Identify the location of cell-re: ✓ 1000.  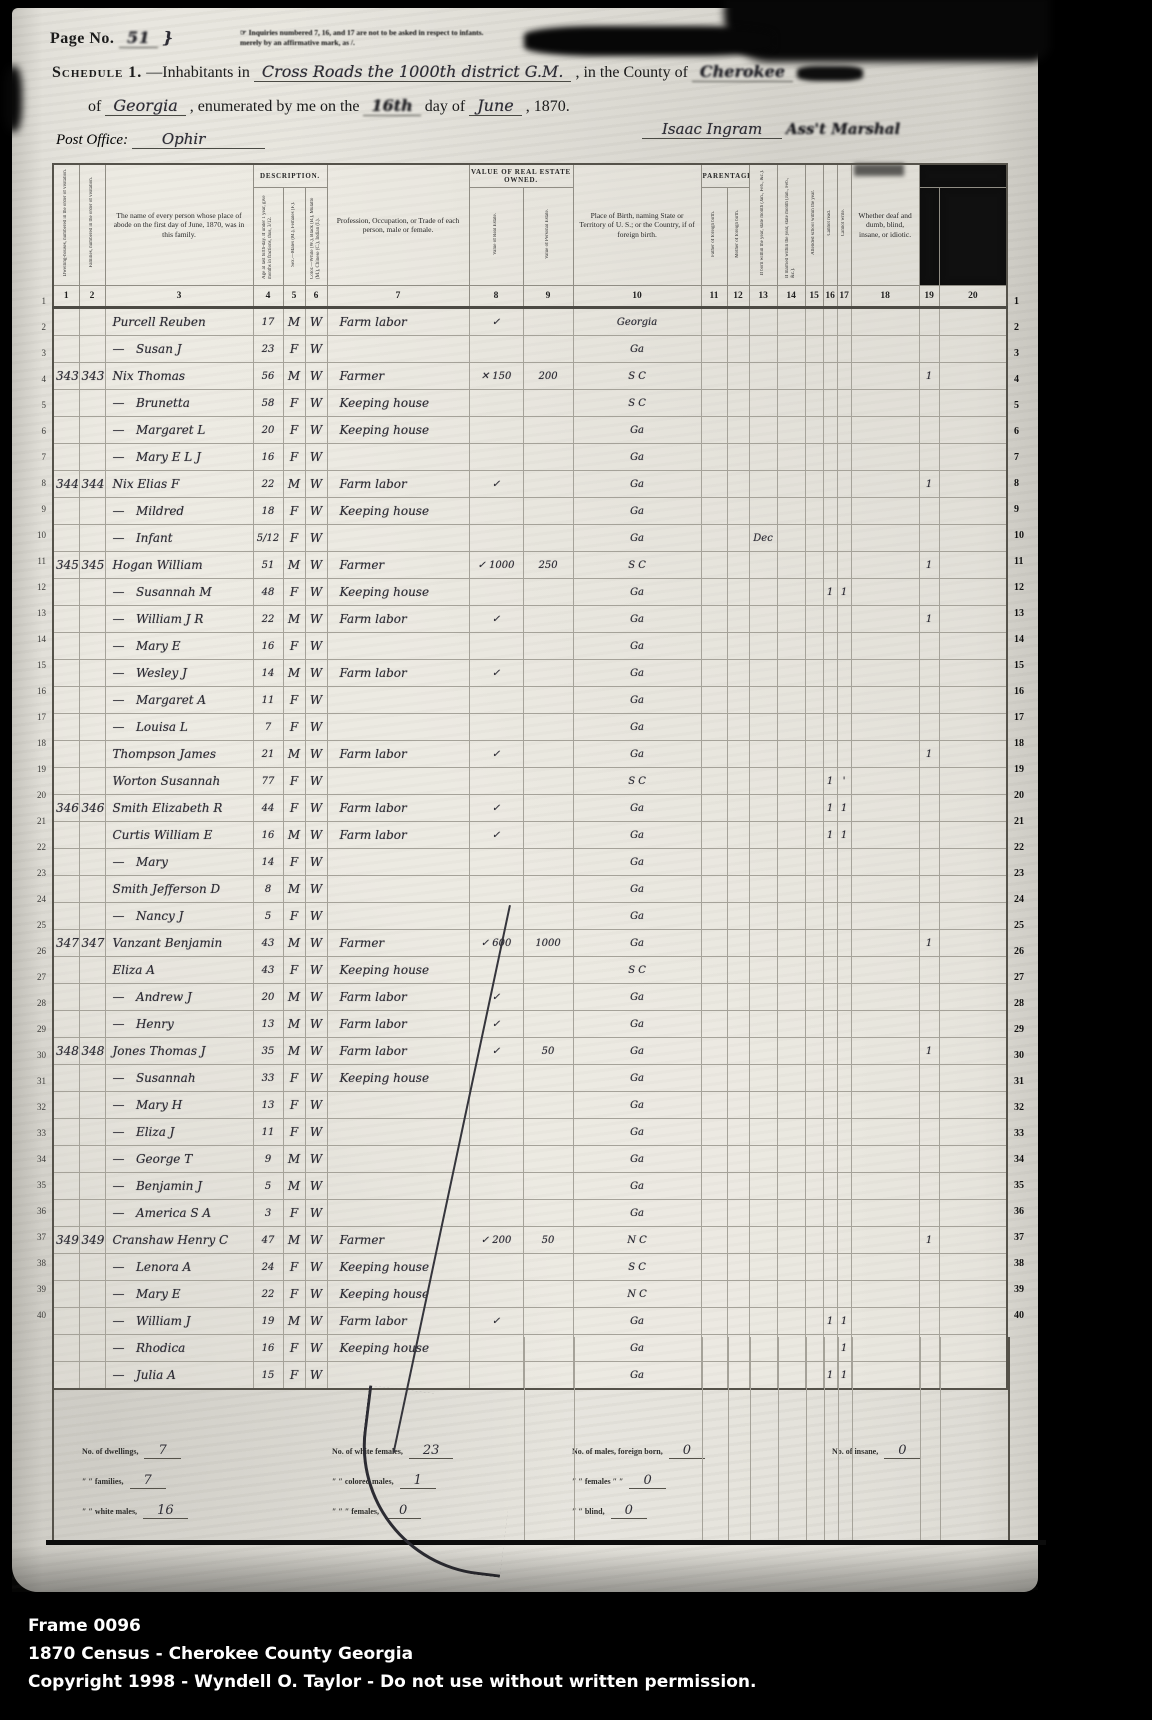
(496, 565).